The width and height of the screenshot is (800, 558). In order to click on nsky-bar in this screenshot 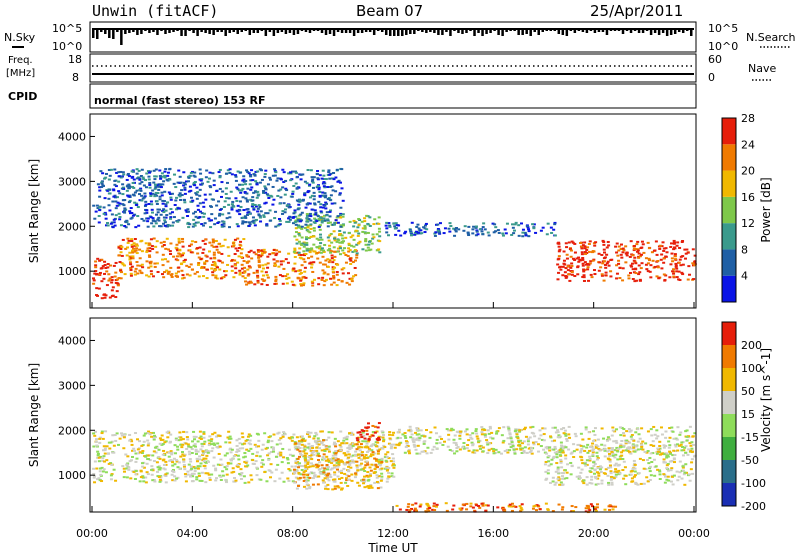, I will do `click(434, 31)`.